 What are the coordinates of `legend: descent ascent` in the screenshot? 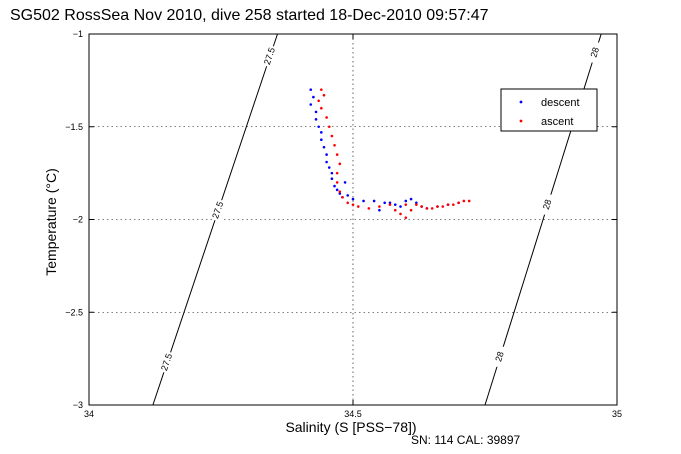 It's located at (549, 110).